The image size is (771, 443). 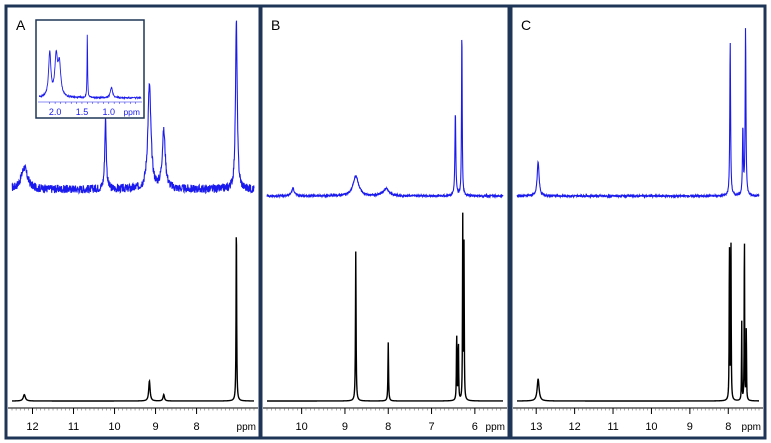 What do you see at coordinates (82, 112) in the screenshot?
I see `inset-x-tick-label: 1.5` at bounding box center [82, 112].